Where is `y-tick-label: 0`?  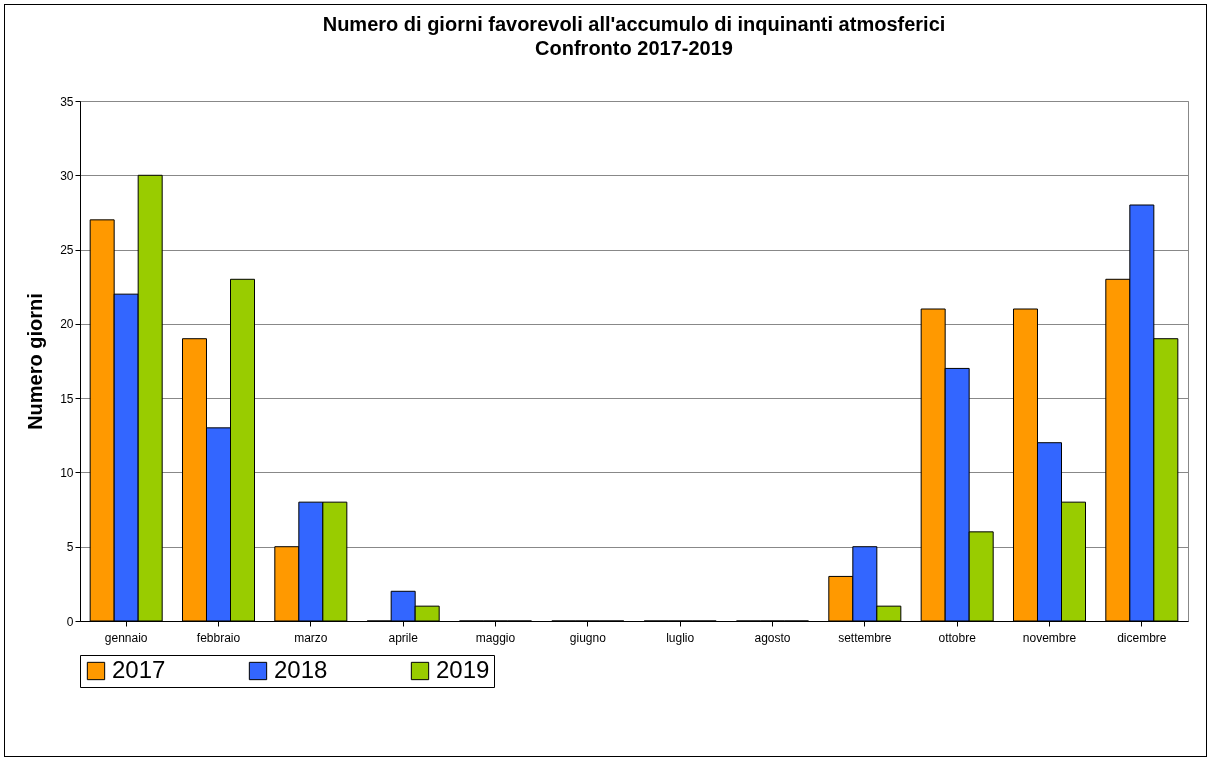
y-tick-label: 0 is located at coordinates (70, 621).